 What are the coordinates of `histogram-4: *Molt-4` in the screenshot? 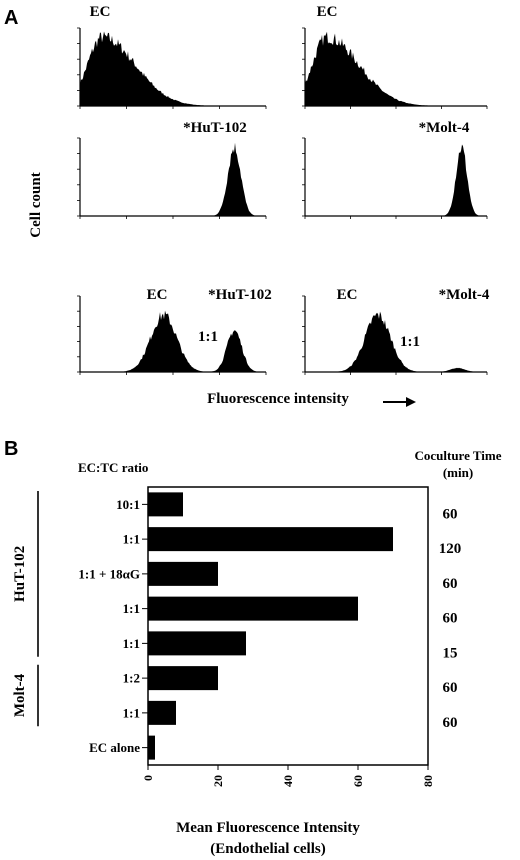 It's located at (395, 169).